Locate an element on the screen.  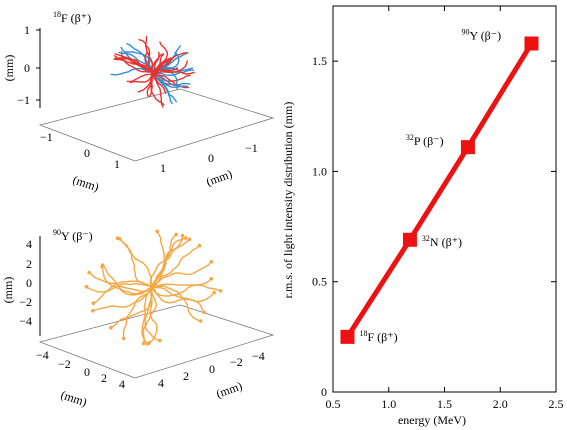
top-y-label: (mm) is located at coordinates (219, 178).